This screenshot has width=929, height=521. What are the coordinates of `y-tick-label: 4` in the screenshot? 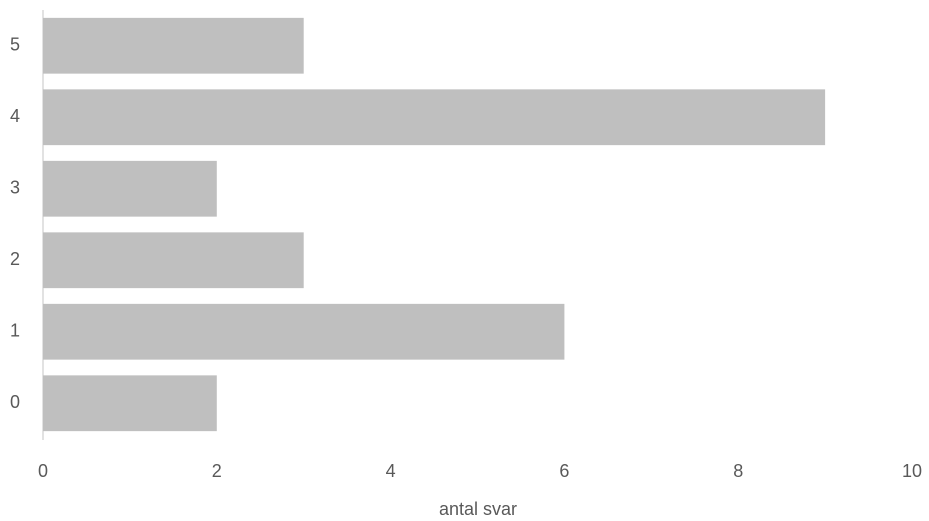 It's located at (15, 116).